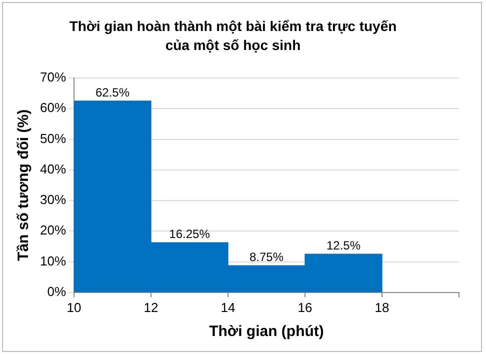 This screenshot has height=356, width=486. Describe the element at coordinates (151, 307) in the screenshot. I see `x-tick-label: 12` at that location.